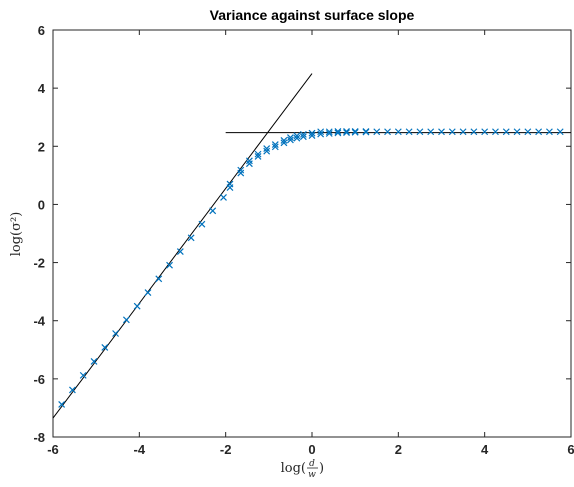  What do you see at coordinates (570, 449) in the screenshot?
I see `x-tick-label: 6` at bounding box center [570, 449].